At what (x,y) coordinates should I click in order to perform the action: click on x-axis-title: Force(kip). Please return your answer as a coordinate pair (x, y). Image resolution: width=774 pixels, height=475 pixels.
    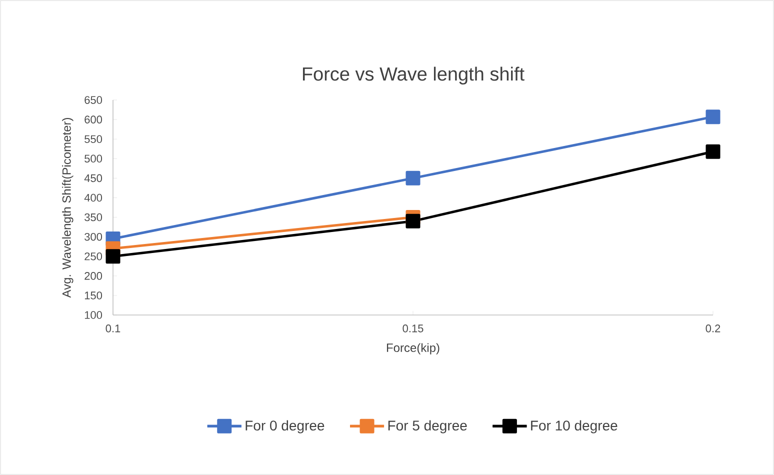
    Looking at the image, I should click on (413, 348).